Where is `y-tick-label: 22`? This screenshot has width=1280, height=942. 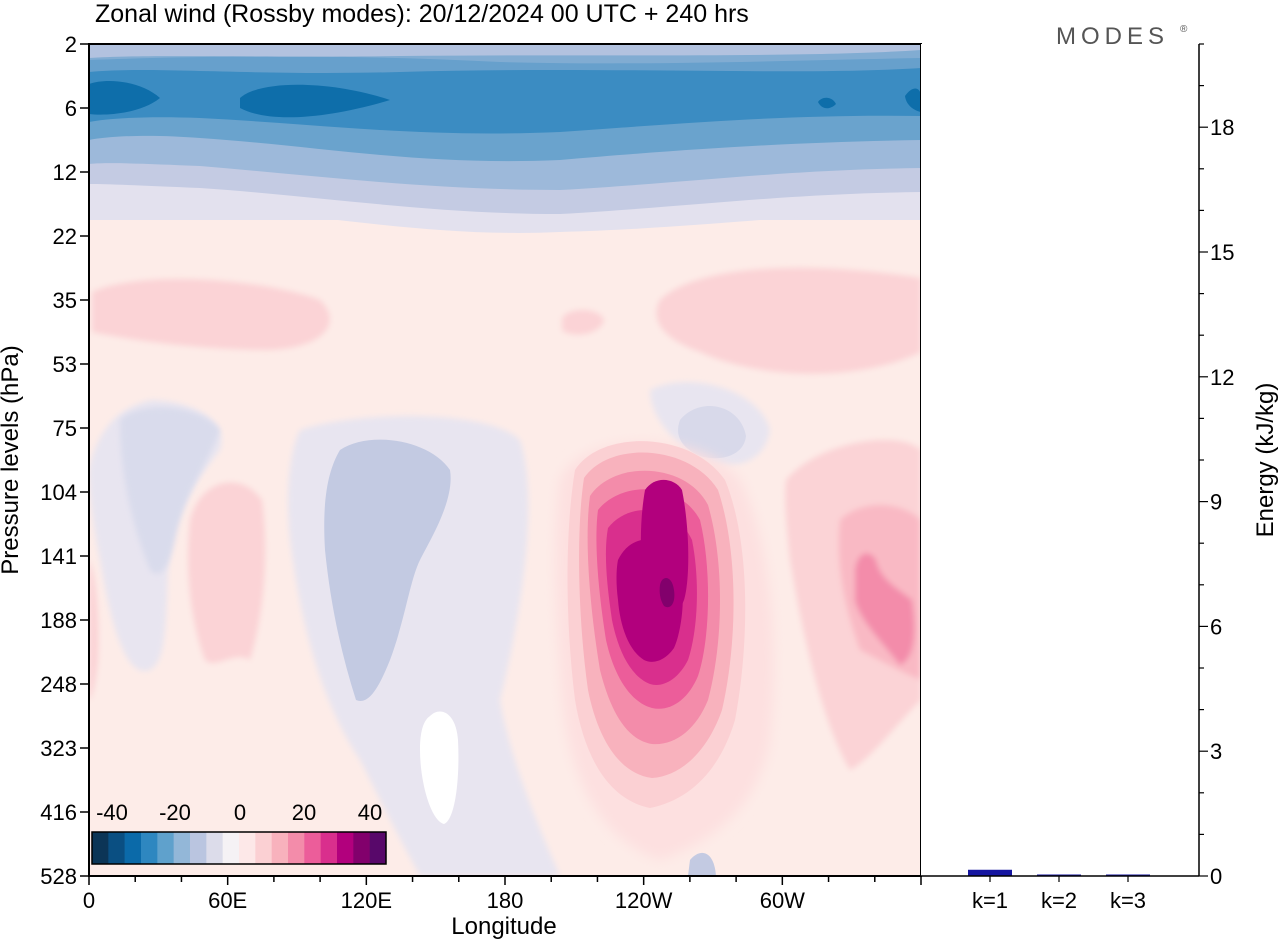 y-tick-label: 22 is located at coordinates (65, 236).